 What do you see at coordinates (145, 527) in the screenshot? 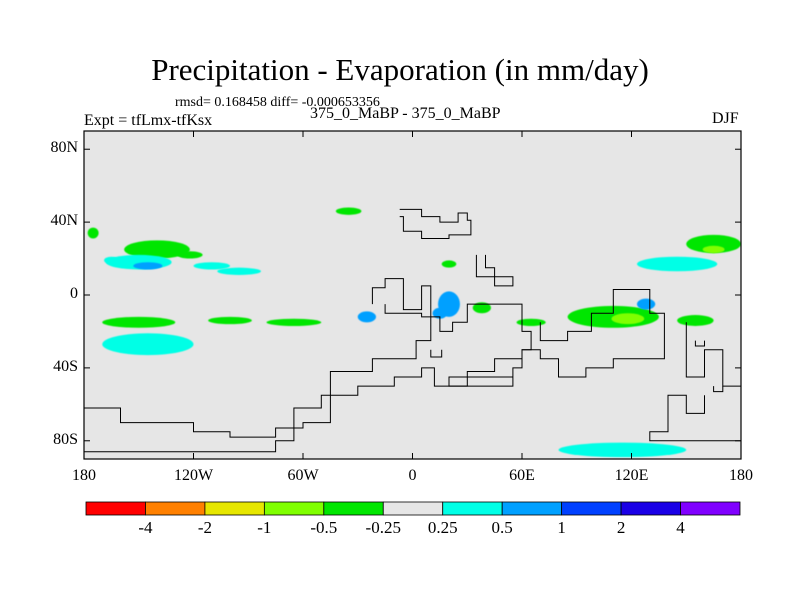
I see `colorbar-label: -4` at bounding box center [145, 527].